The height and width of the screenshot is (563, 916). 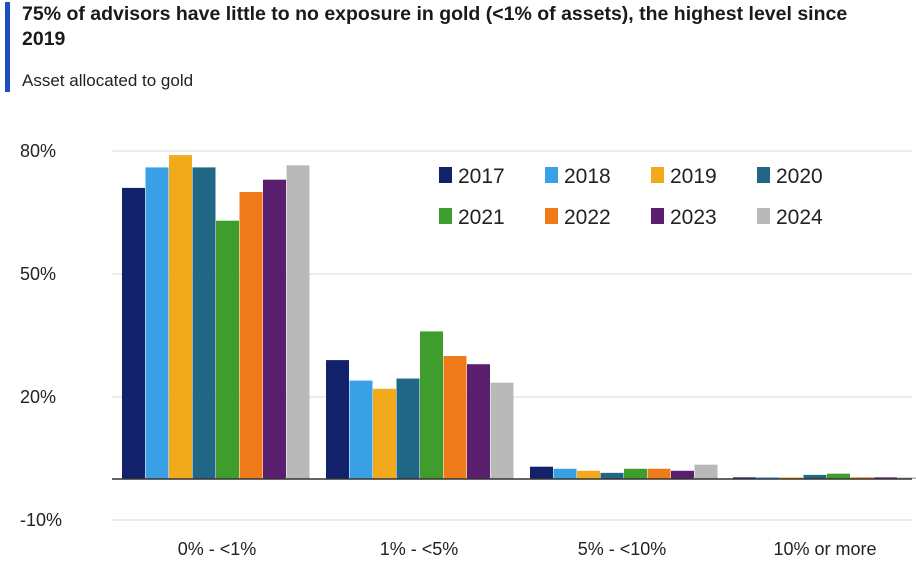 What do you see at coordinates (657, 175) in the screenshot?
I see `legend-swatch-2019` at bounding box center [657, 175].